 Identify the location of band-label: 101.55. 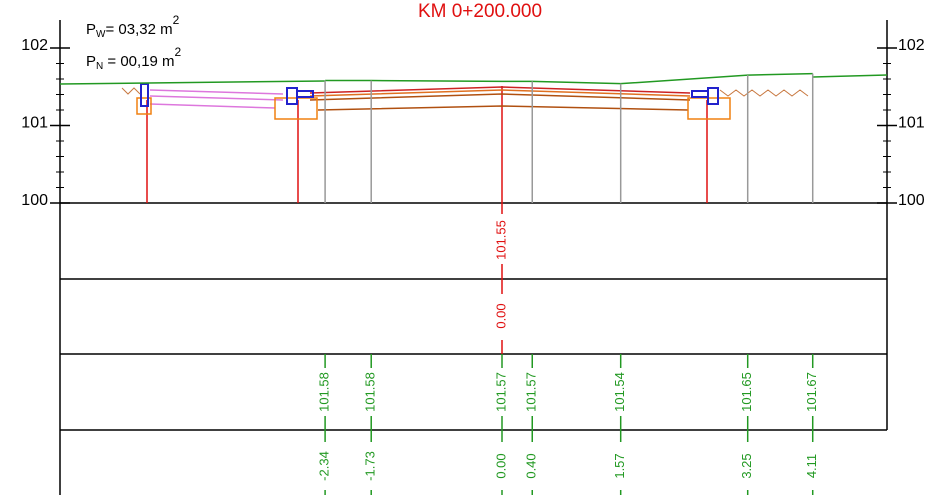
(500, 240).